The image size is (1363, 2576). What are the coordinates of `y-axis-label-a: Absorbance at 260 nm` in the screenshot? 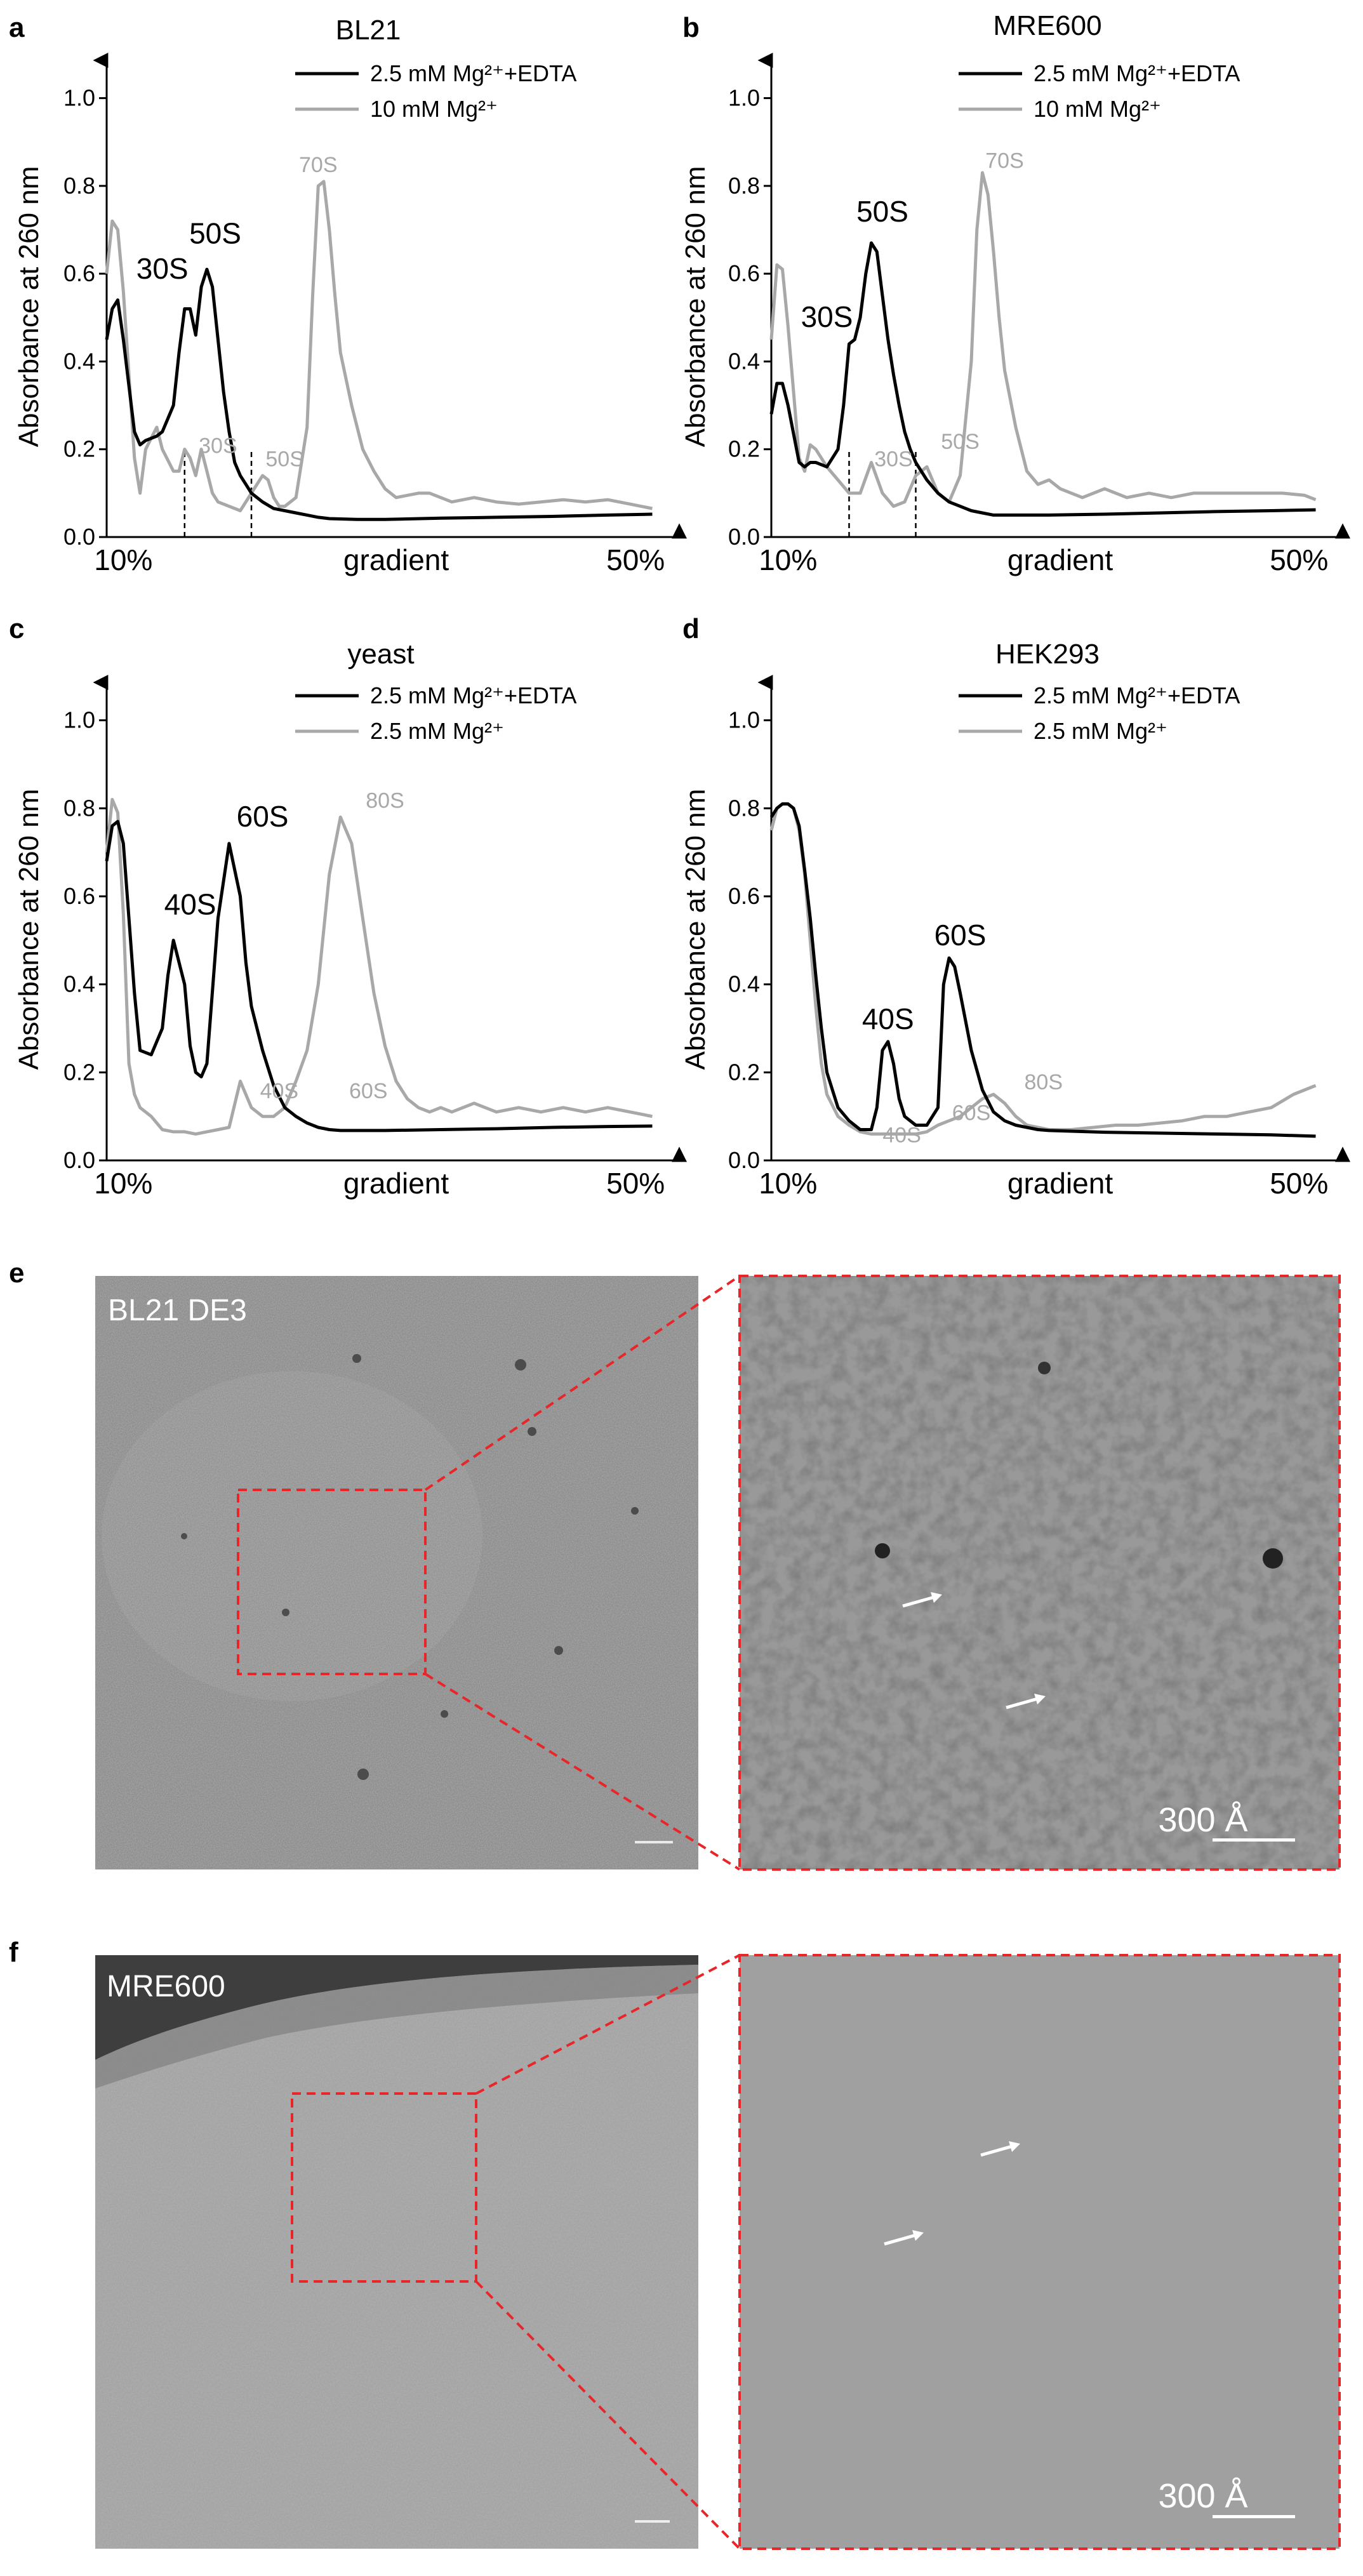 It's located at (28, 307).